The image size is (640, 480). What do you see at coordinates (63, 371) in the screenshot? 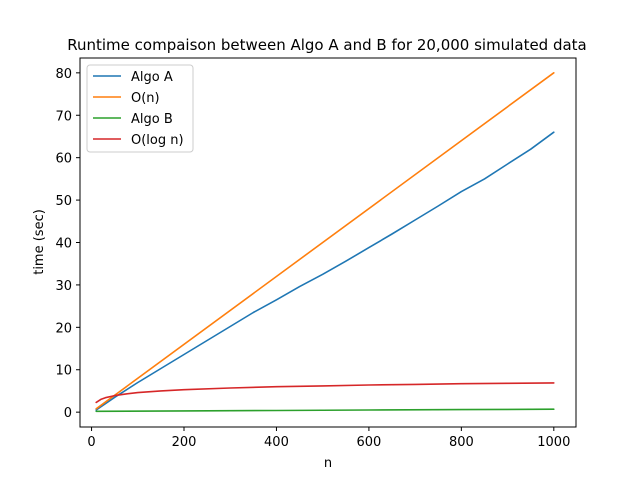
I see `y-tick-label: 10` at bounding box center [63, 371].